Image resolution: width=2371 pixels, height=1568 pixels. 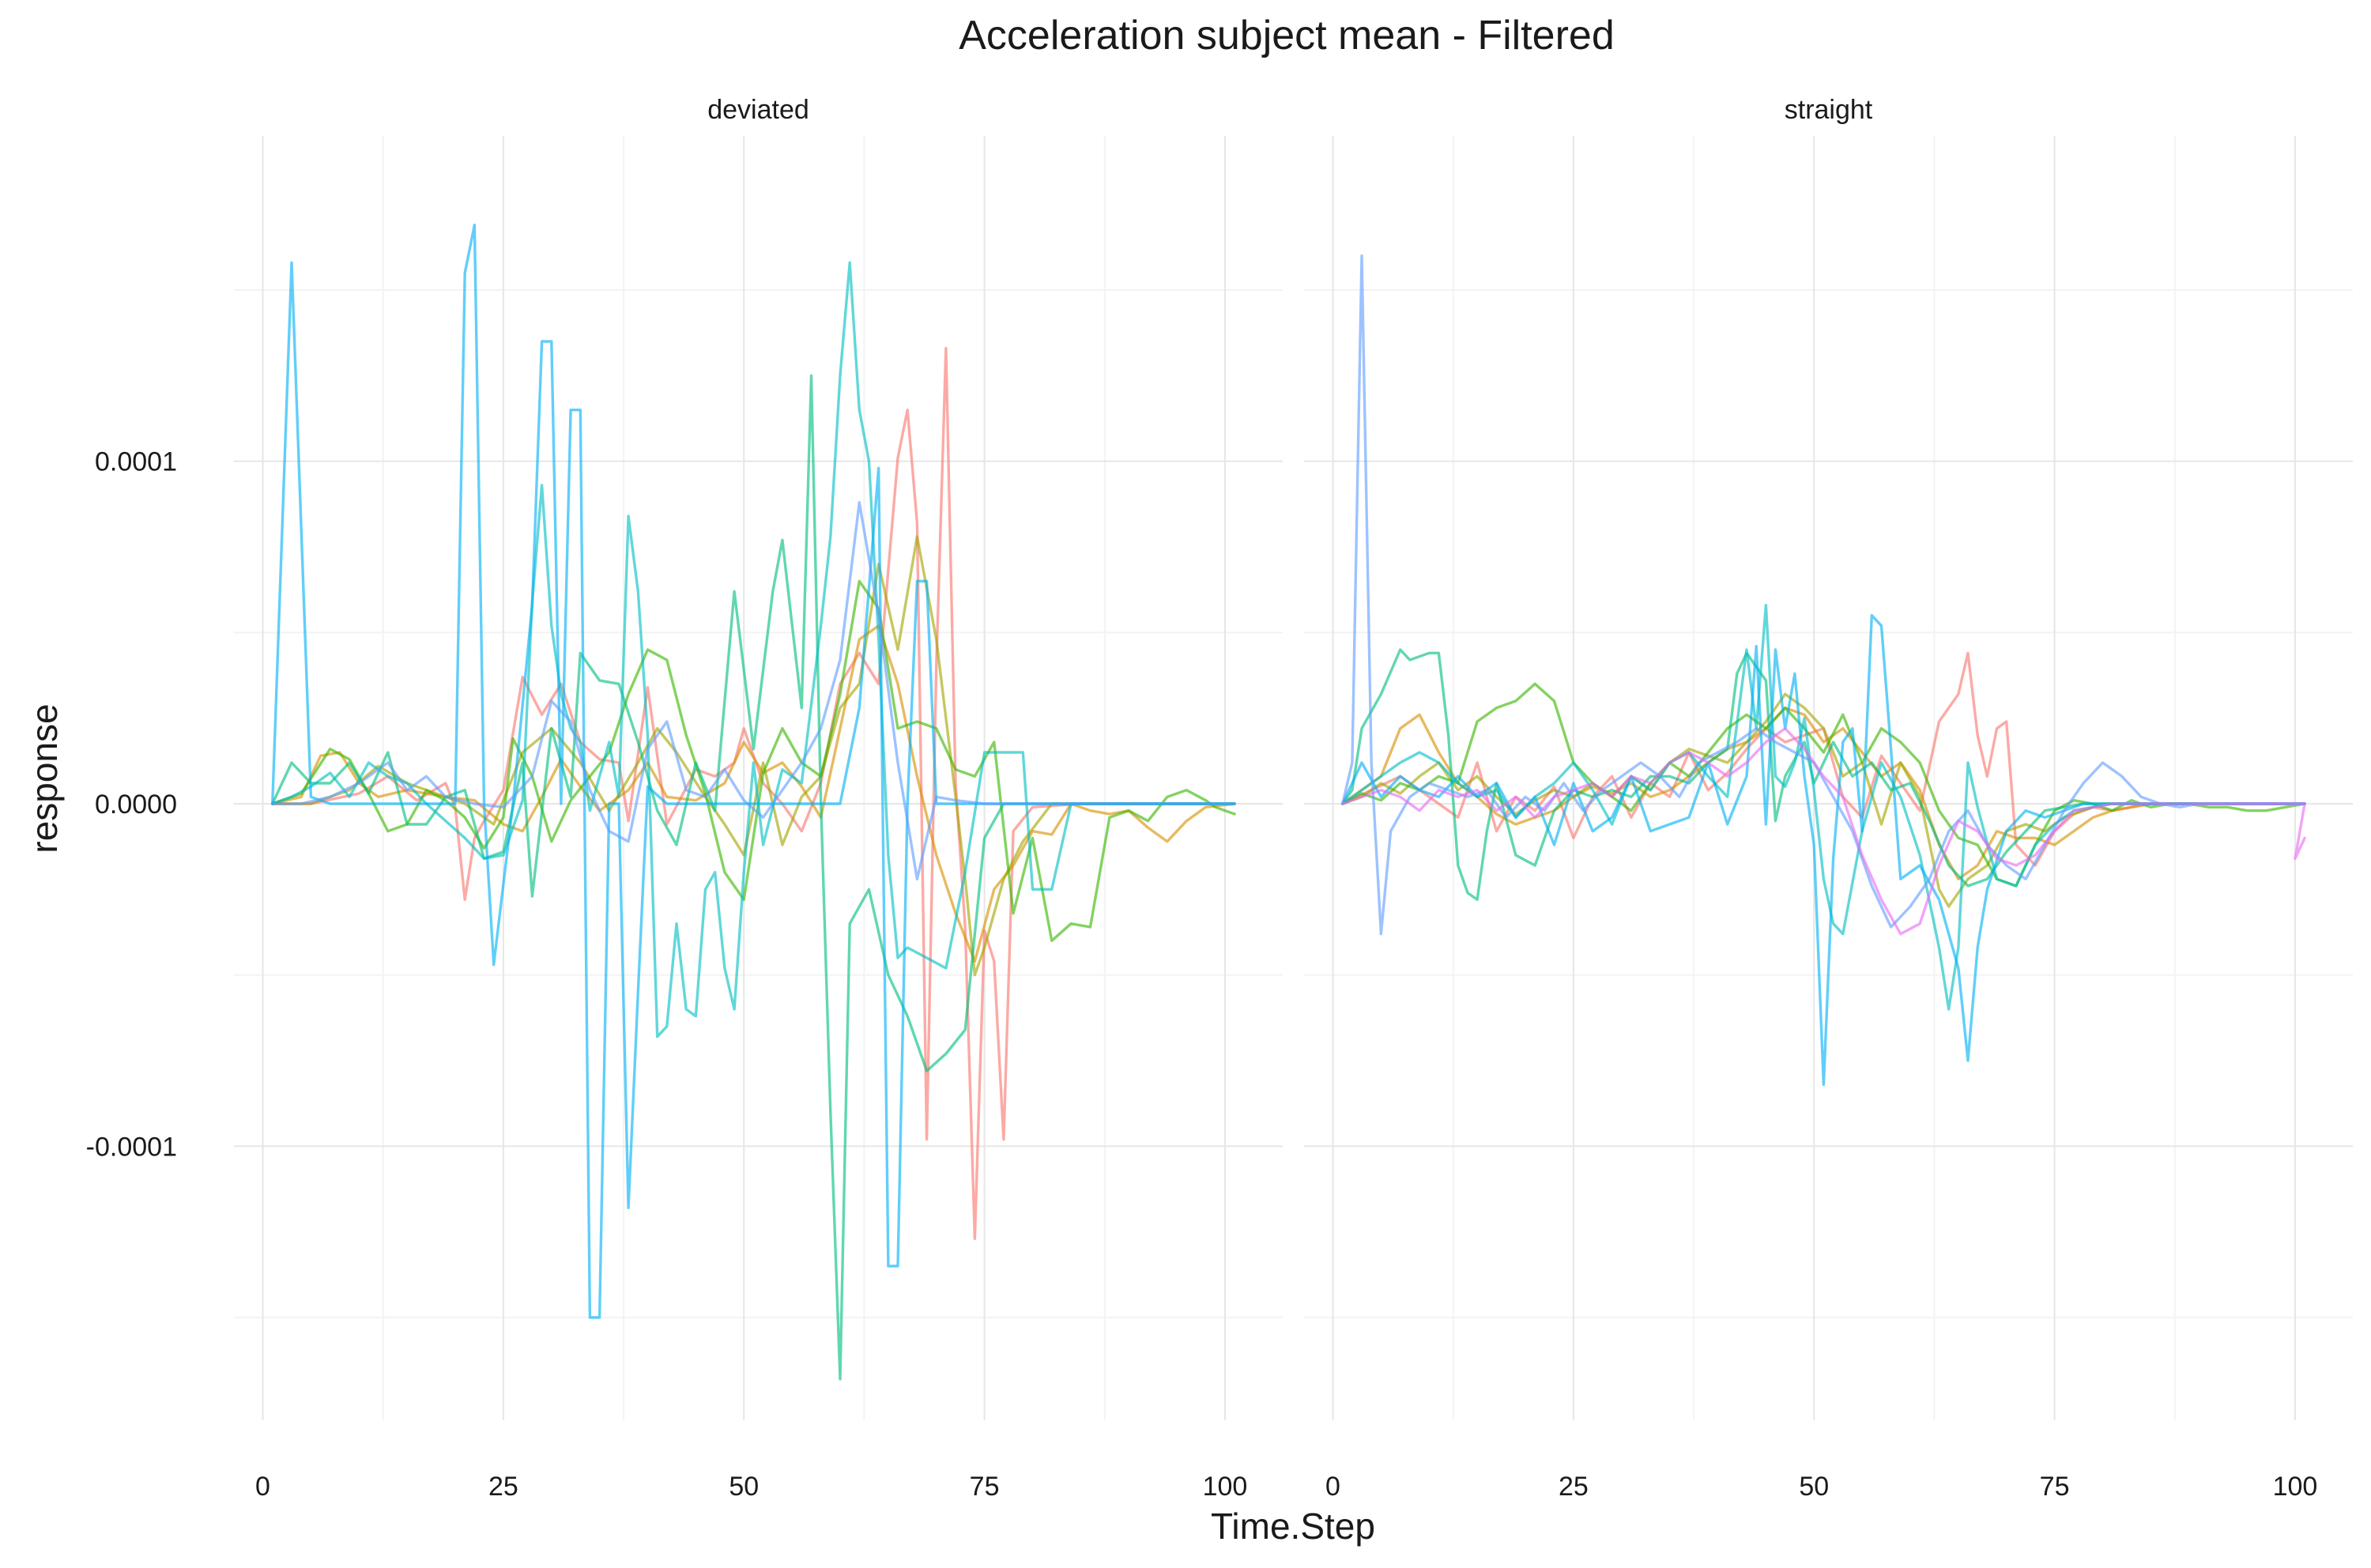 I want to click on facet-label: deviated, so click(x=758, y=110).